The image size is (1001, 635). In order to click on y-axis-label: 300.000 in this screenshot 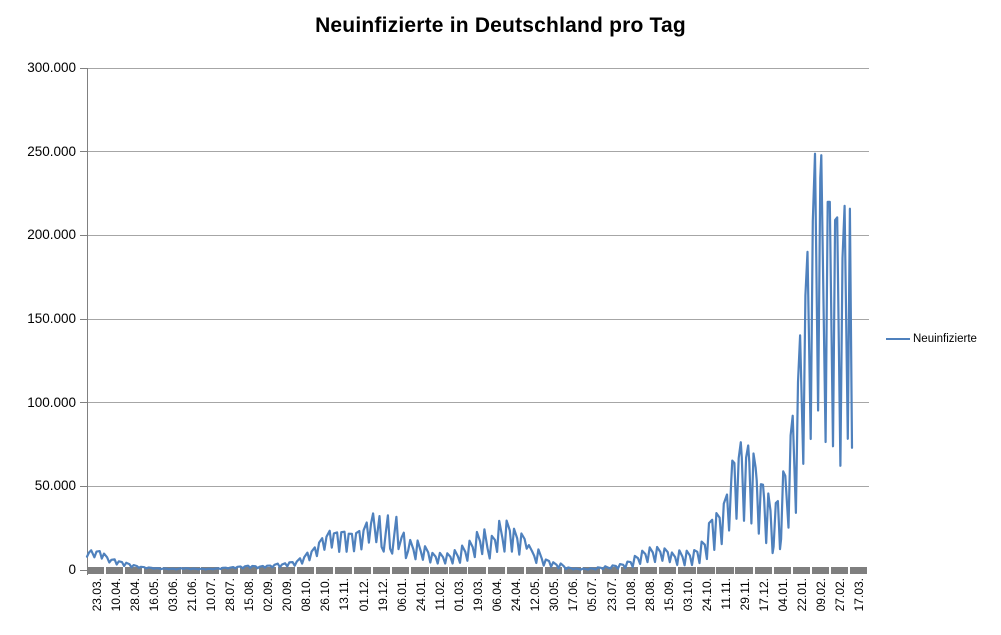, I will do `click(51, 67)`.